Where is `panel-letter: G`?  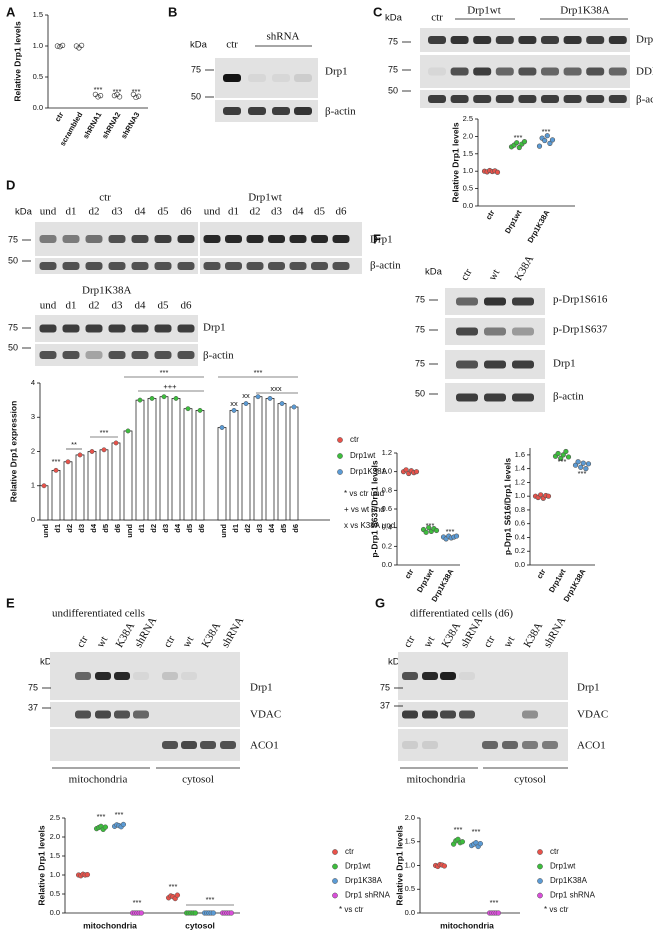
panel-letter: G is located at coordinates (380, 602).